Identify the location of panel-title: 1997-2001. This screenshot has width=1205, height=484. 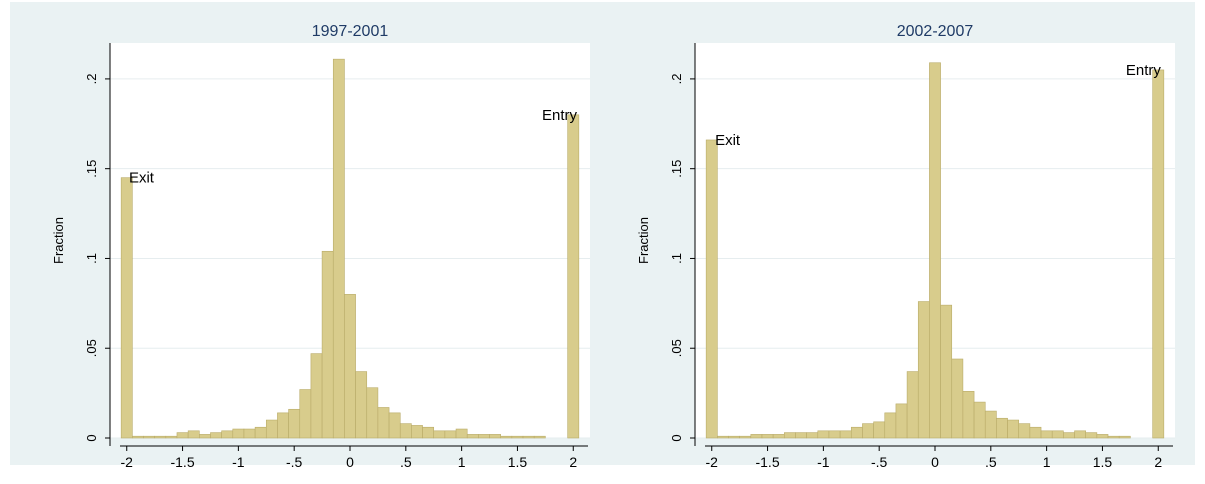
(350, 31).